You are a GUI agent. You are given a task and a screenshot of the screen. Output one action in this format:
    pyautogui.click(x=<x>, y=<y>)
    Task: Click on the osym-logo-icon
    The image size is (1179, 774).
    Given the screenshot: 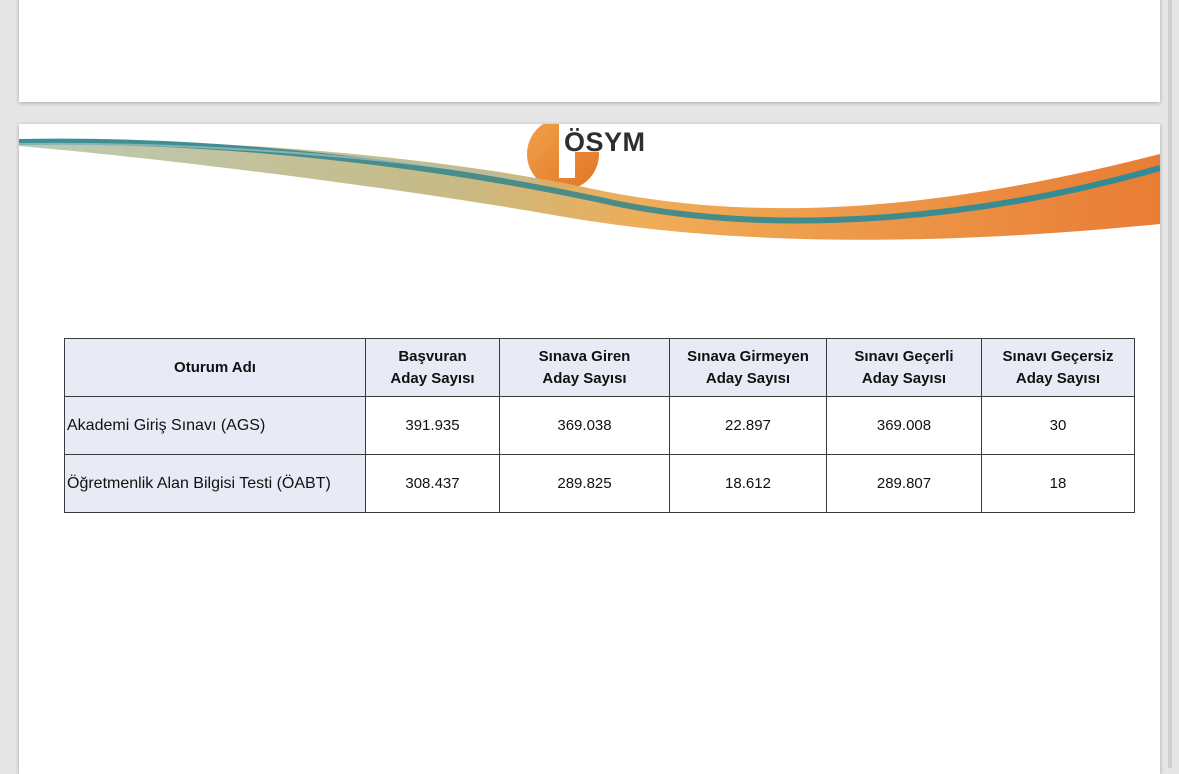 What is the action you would take?
    pyautogui.click(x=609, y=157)
    